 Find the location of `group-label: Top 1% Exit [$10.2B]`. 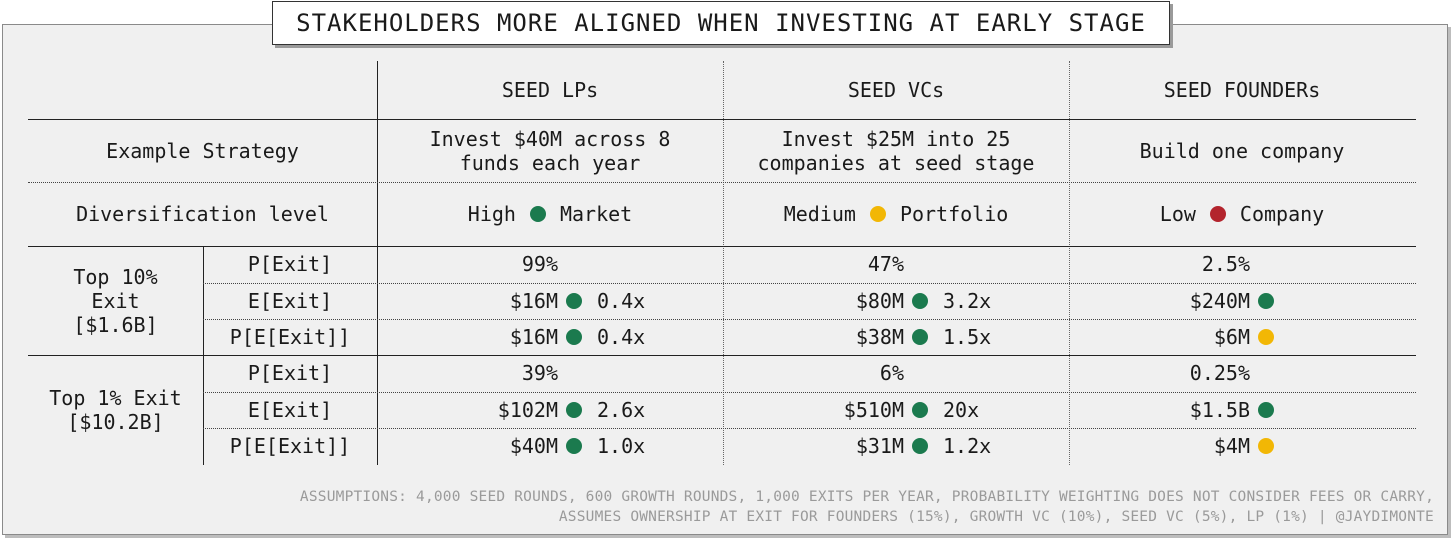

group-label: Top 1% Exit [$10.2B] is located at coordinates (115, 410).